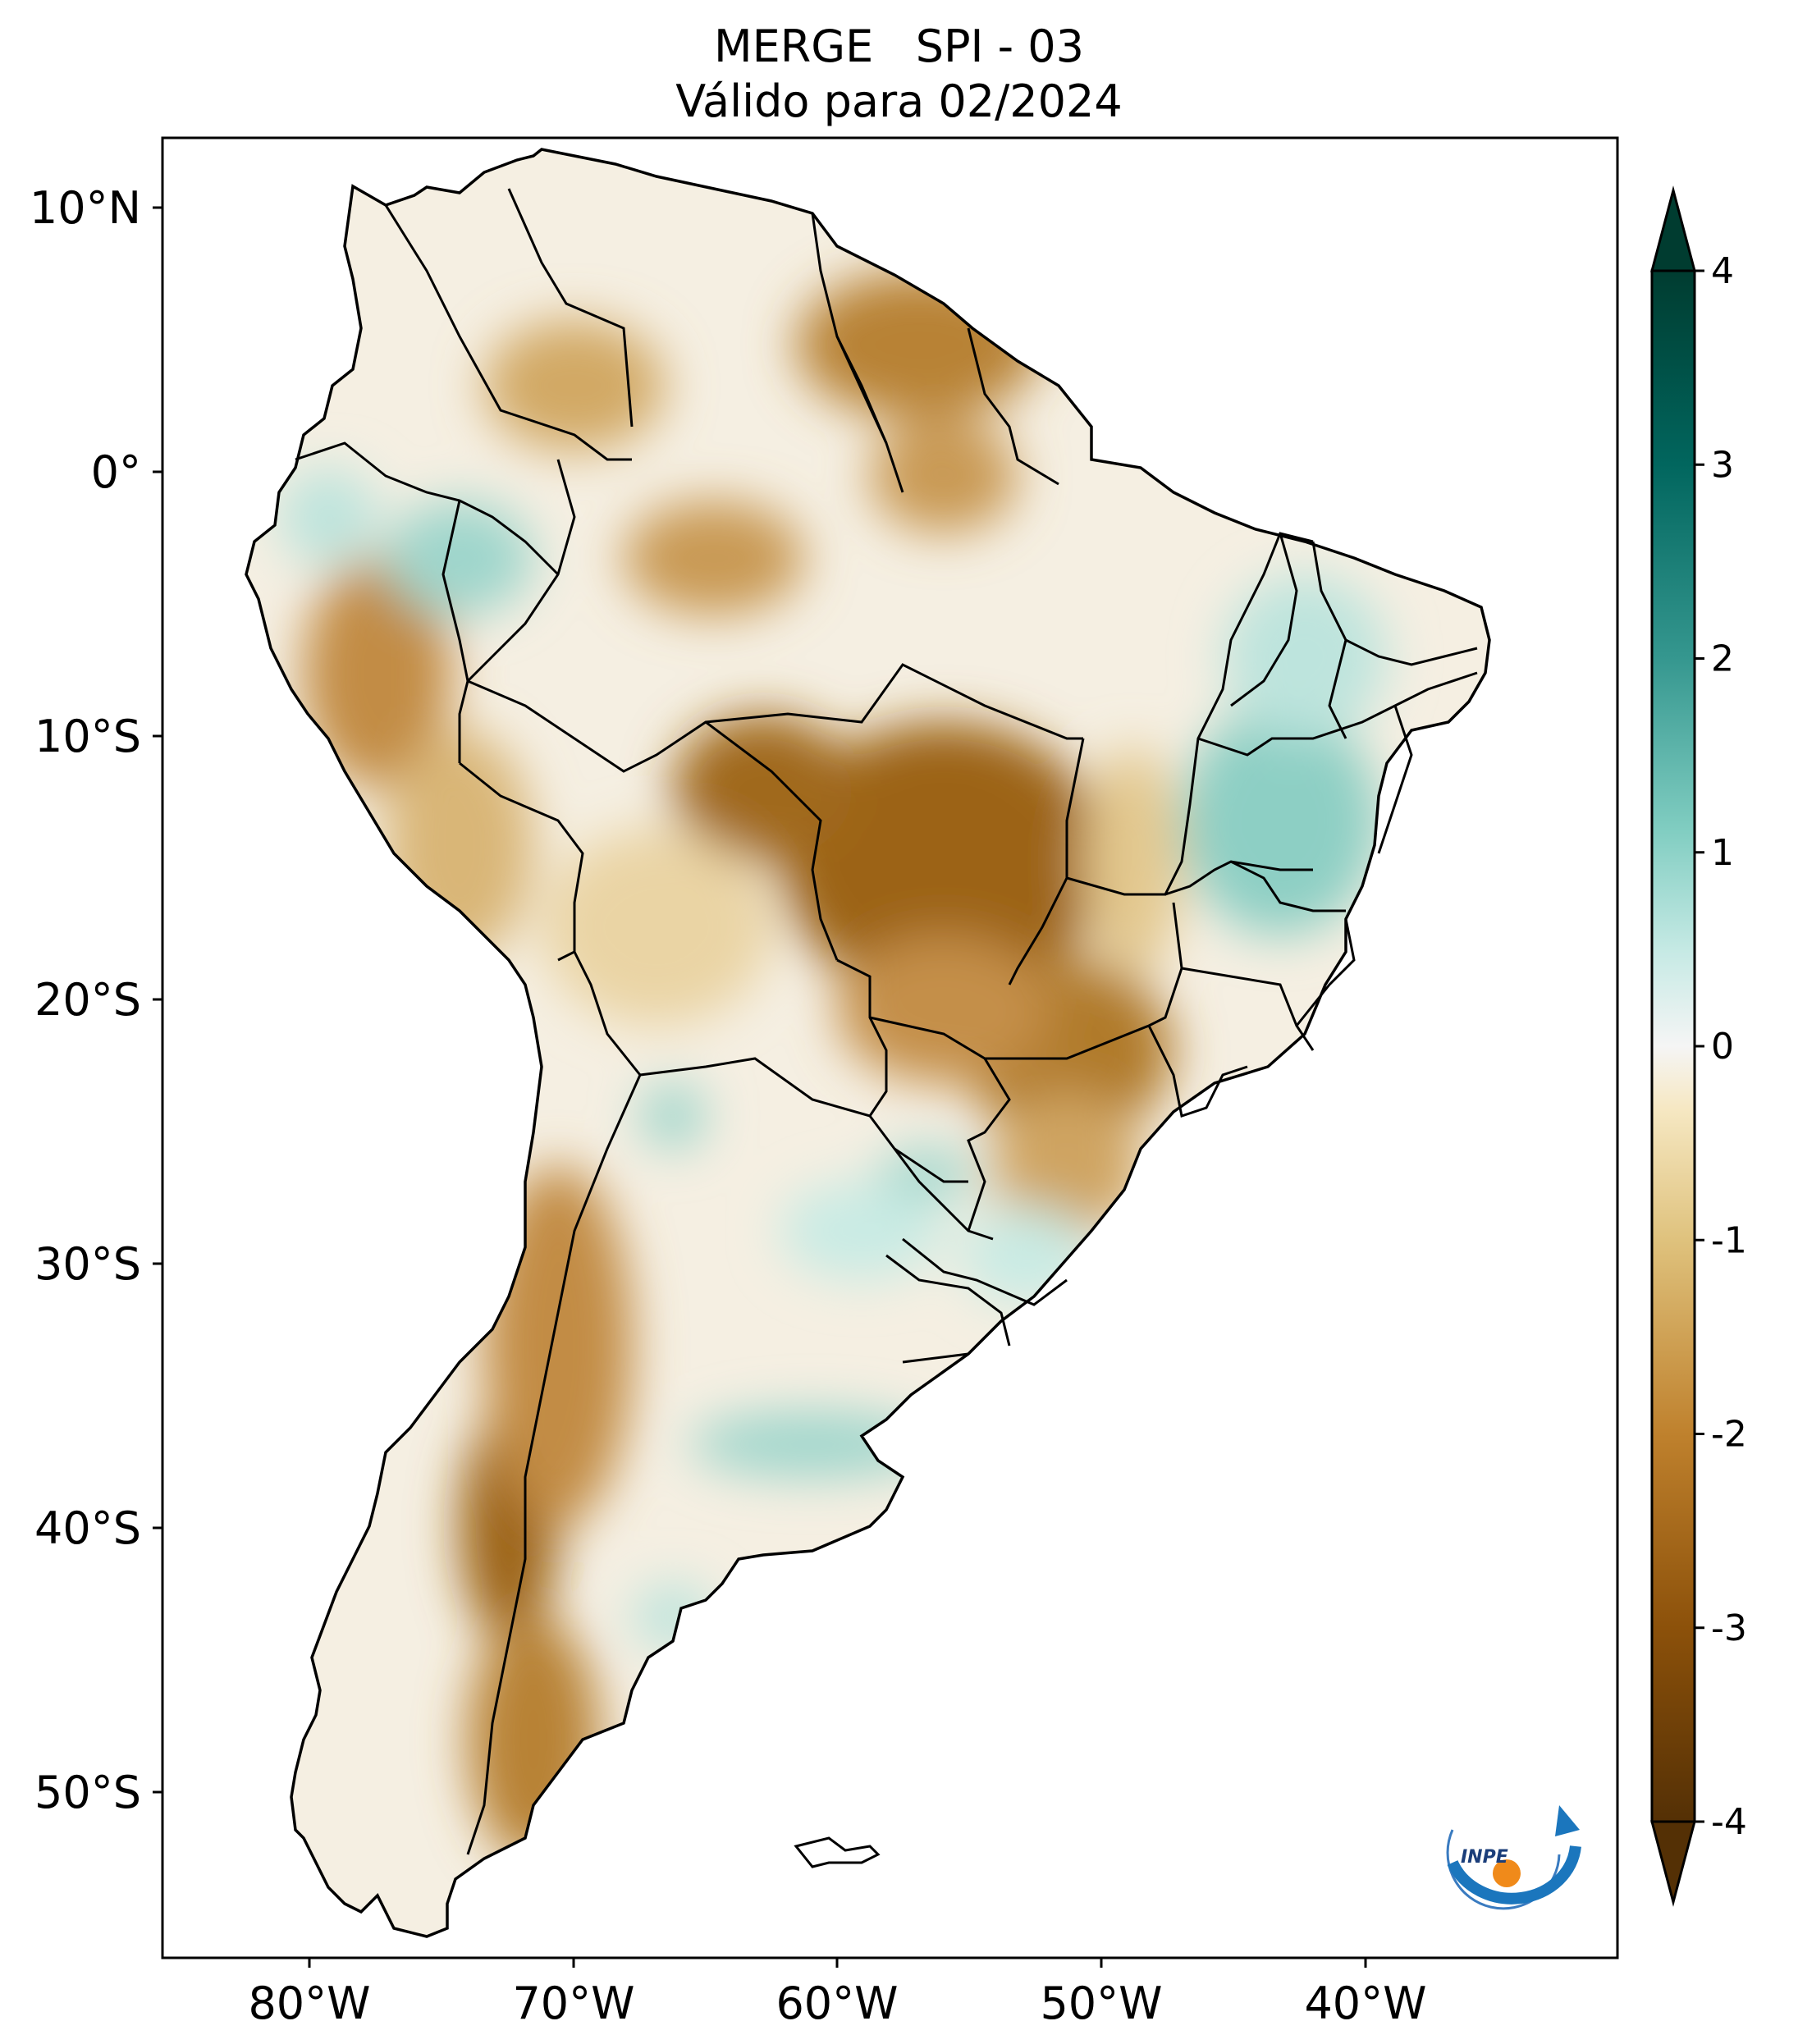 The width and height of the screenshot is (1798, 2044). Describe the element at coordinates (1722, 271) in the screenshot. I see `colorbar-tick-label: 4` at that location.